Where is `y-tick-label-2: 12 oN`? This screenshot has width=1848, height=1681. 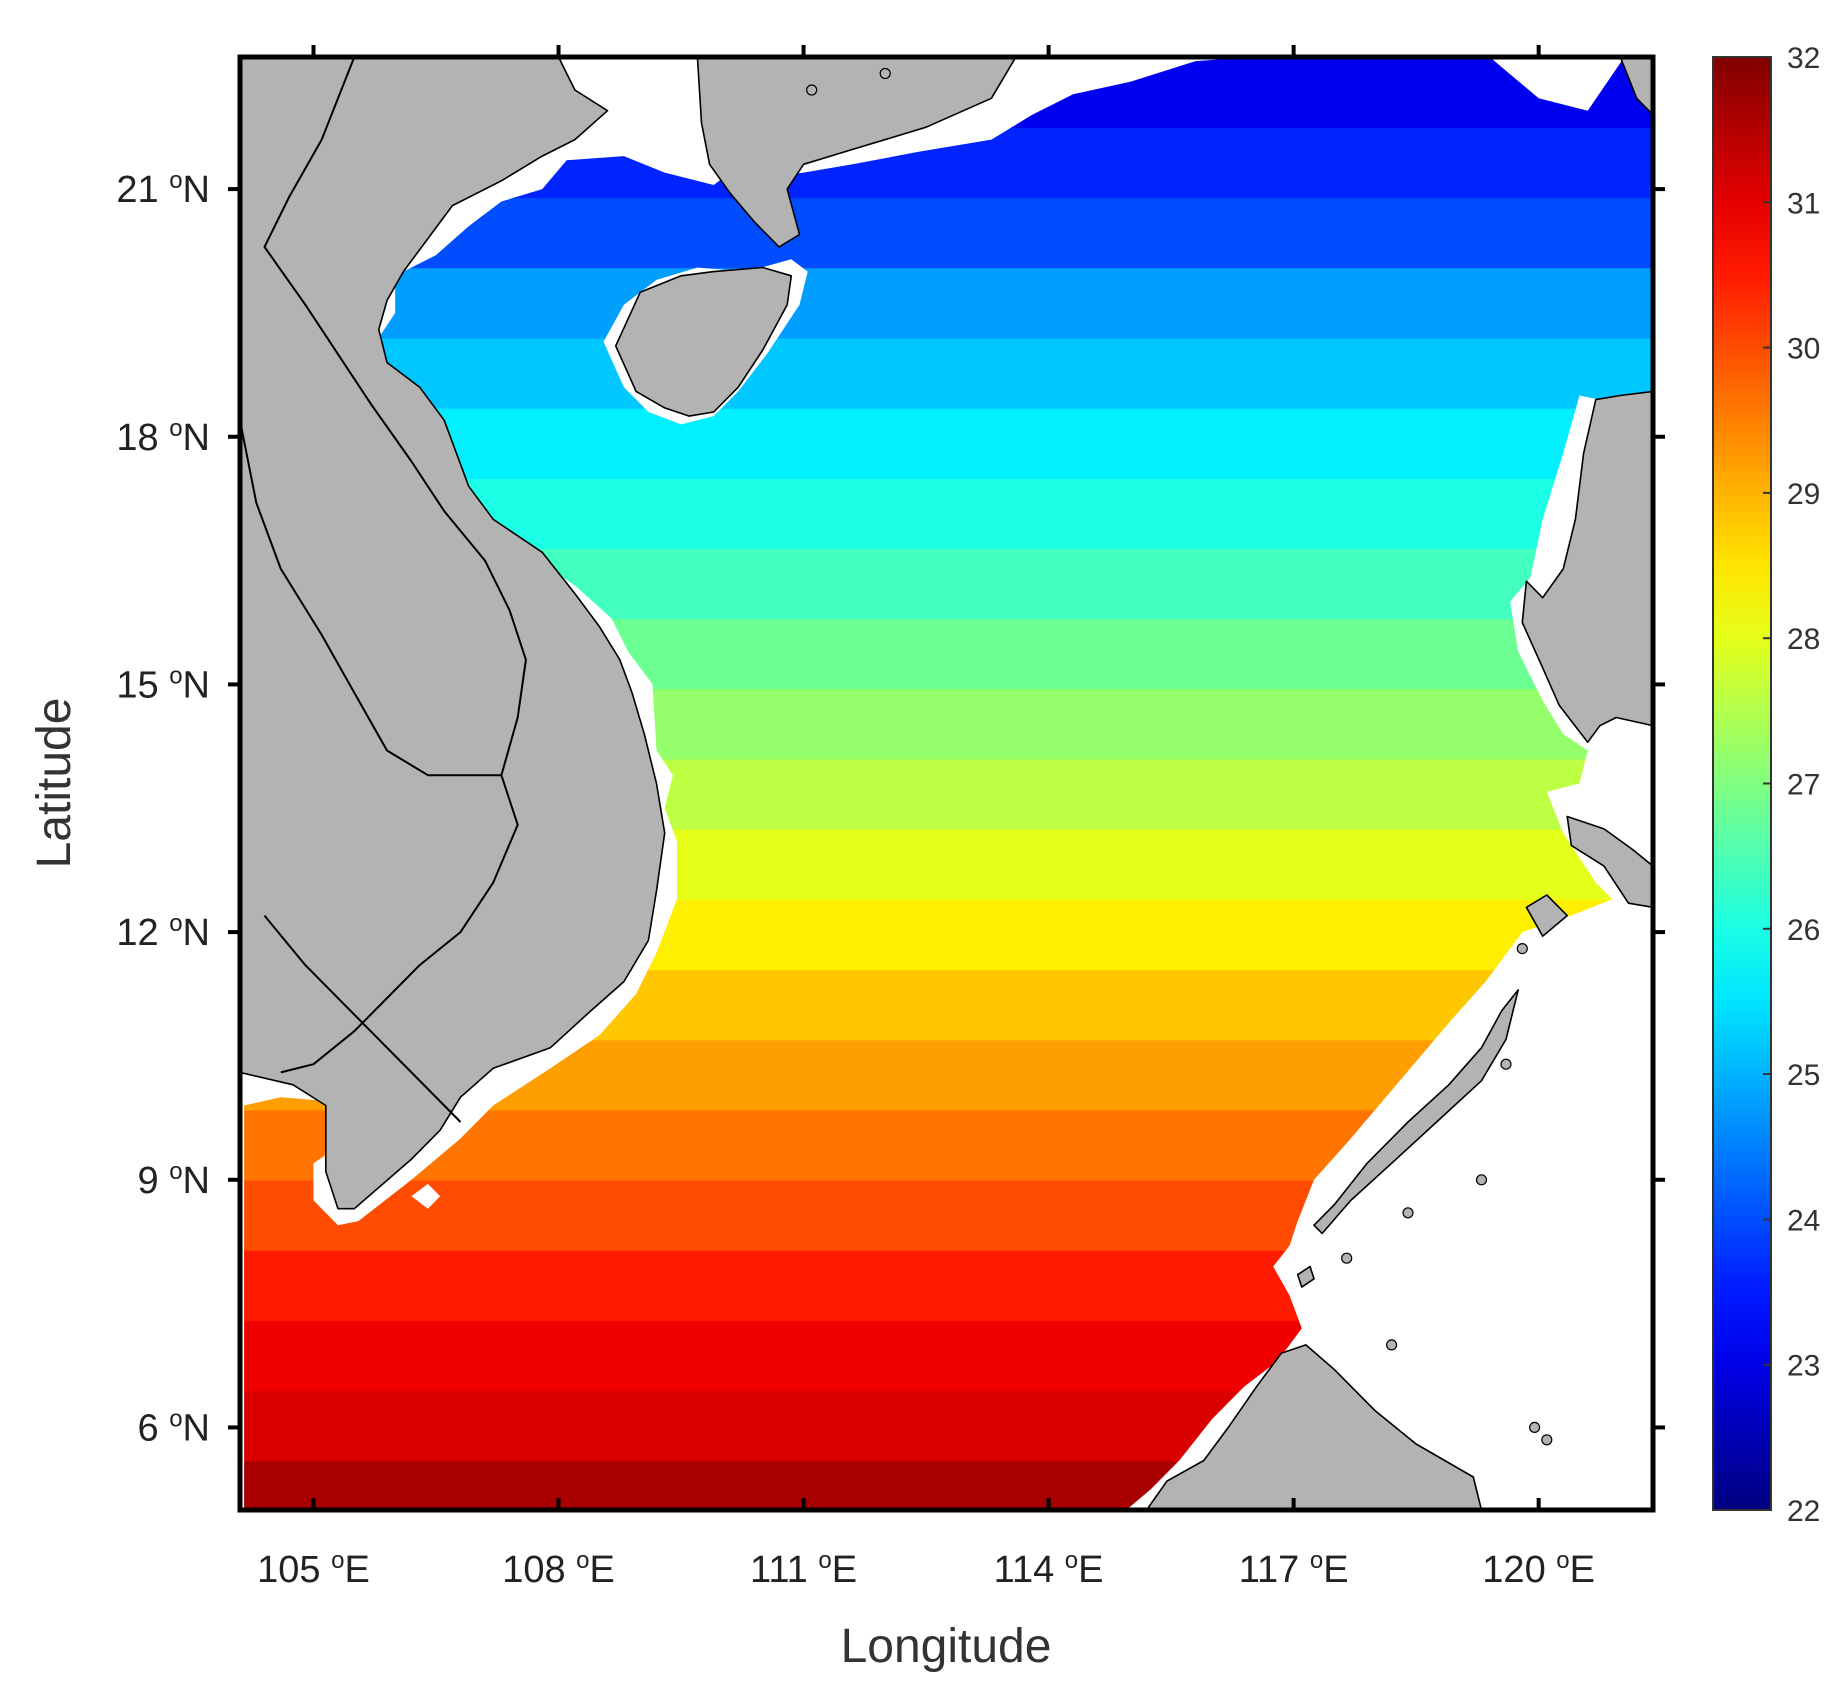 y-tick-label-2: 12 oN is located at coordinates (163, 932).